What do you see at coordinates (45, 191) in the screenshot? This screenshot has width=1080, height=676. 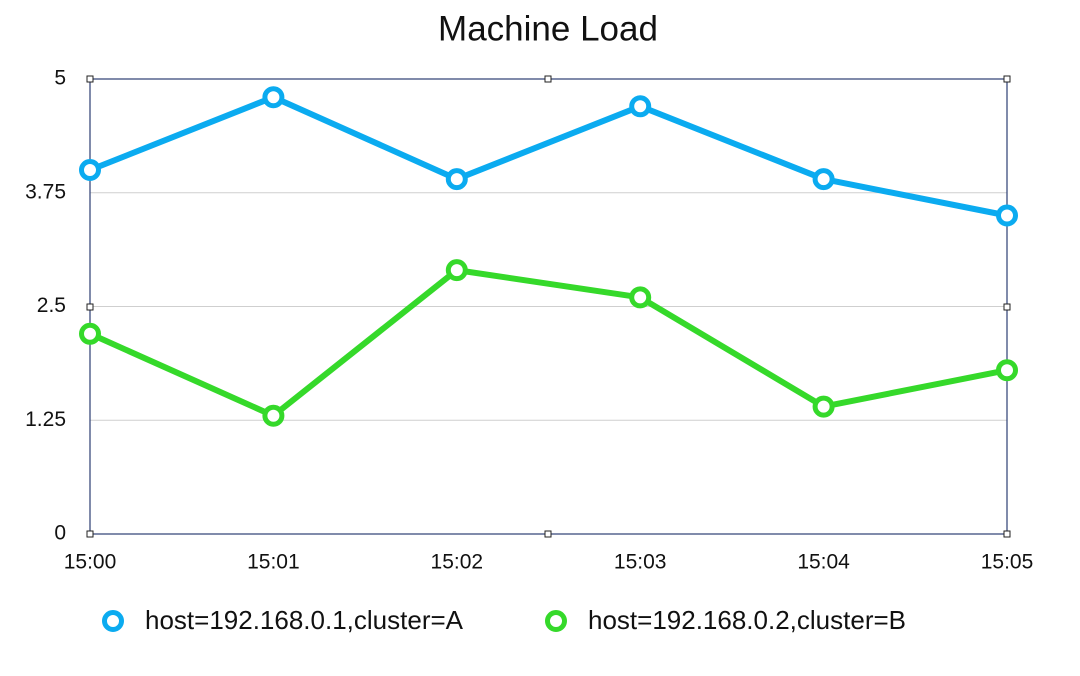 I see `y-tick-label: 3.75` at bounding box center [45, 191].